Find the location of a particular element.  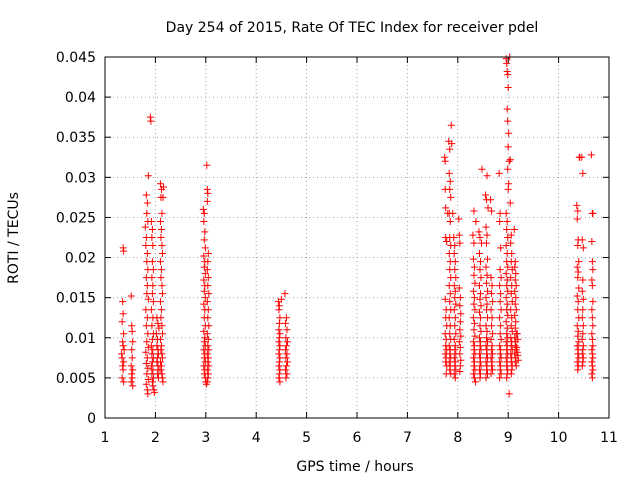

x-tick-label: 11 is located at coordinates (609, 438).